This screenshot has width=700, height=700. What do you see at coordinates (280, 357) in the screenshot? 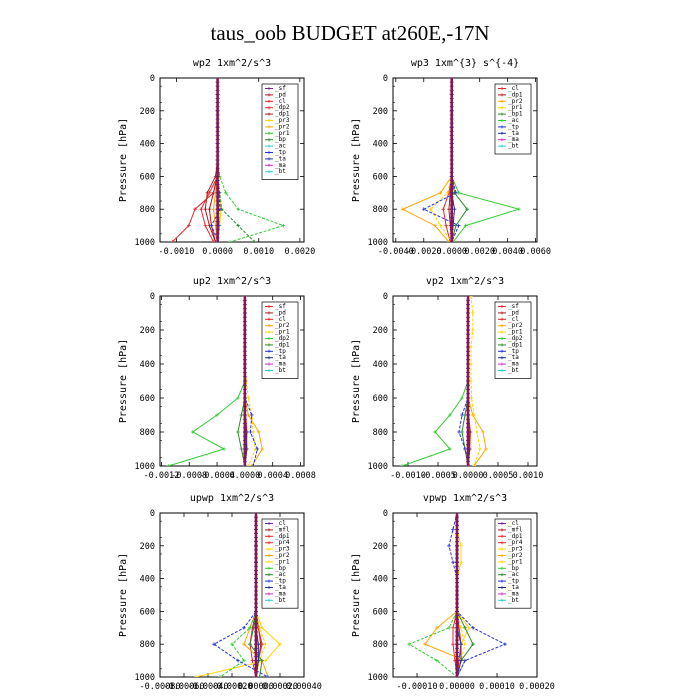
I see `legend-label: _ta` at bounding box center [280, 357].